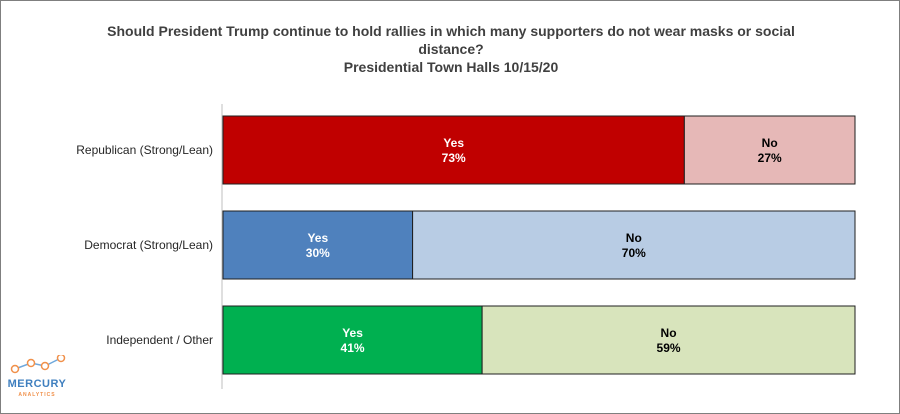 The width and height of the screenshot is (900, 414). I want to click on bar-value-independent-other-yes: 41%, so click(353, 348).